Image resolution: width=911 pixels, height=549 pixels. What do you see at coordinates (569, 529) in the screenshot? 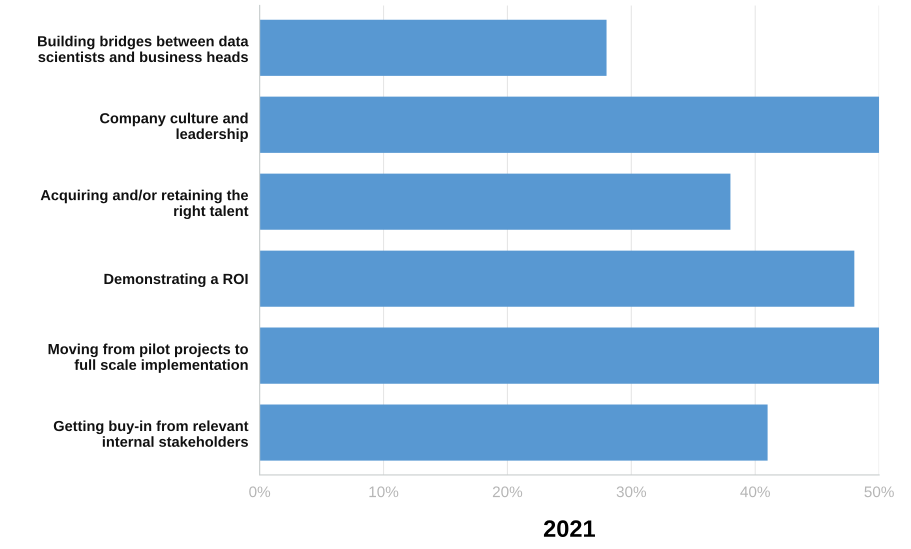
I see `x-axis-title: 2021` at bounding box center [569, 529].